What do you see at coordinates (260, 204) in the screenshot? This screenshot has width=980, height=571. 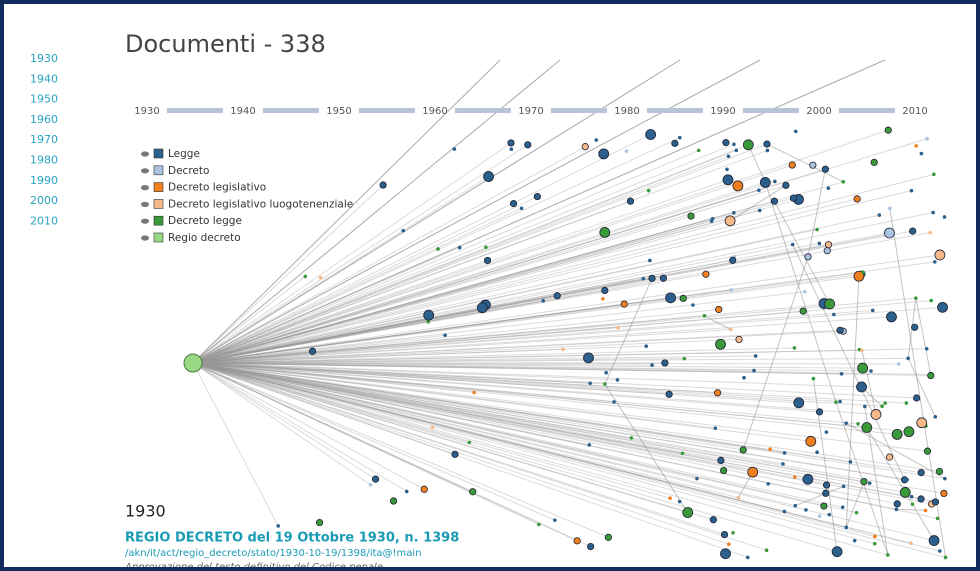 I see `legend-label: Decreto legislativo luogotenenziale` at bounding box center [260, 204].